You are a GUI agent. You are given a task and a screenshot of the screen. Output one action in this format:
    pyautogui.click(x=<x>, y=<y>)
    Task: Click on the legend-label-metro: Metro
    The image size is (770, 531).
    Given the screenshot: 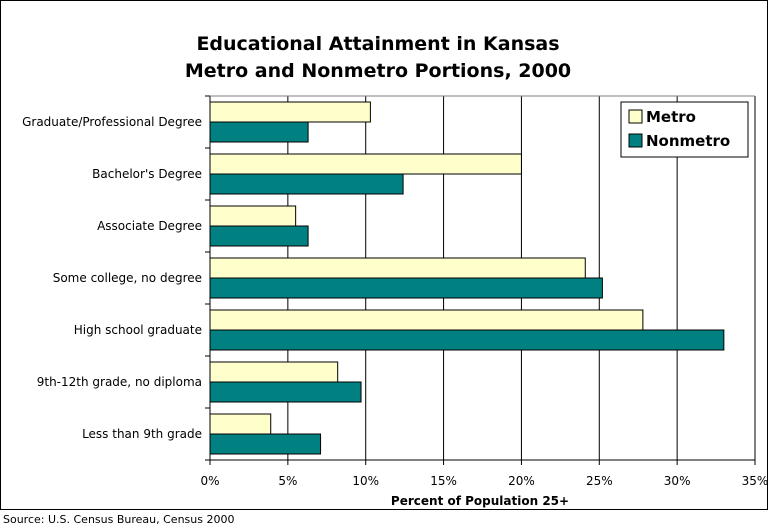 What is the action you would take?
    pyautogui.click(x=671, y=117)
    